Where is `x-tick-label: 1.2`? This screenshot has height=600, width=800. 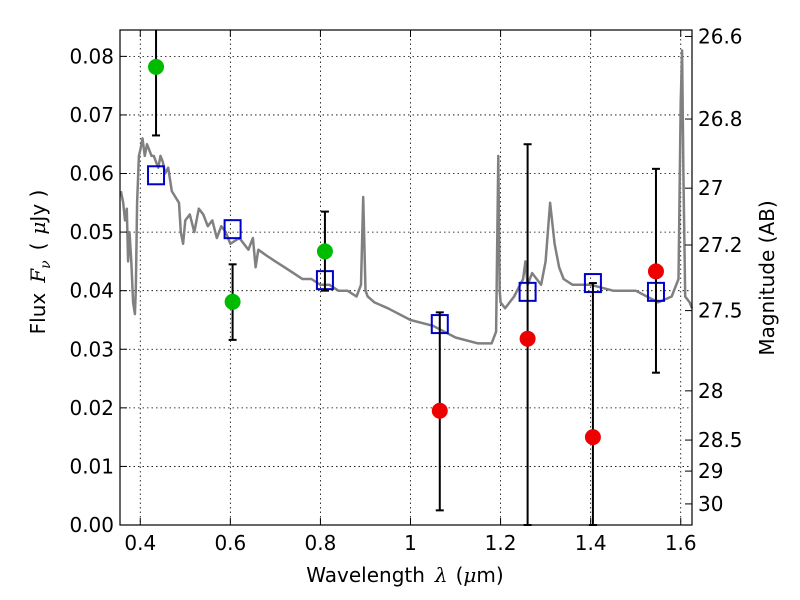 x-tick-label: 1.2 is located at coordinates (501, 543).